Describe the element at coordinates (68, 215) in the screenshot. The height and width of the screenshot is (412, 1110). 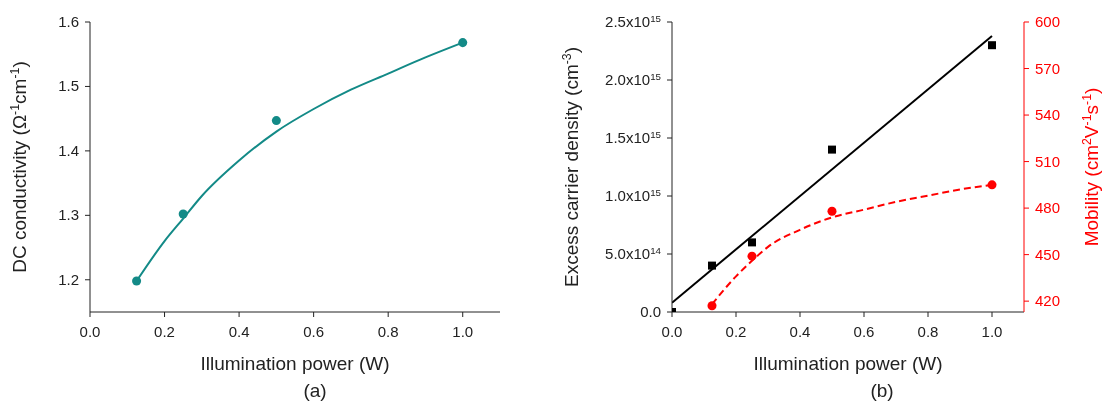
I see `y-tick-label: 1.3` at that location.